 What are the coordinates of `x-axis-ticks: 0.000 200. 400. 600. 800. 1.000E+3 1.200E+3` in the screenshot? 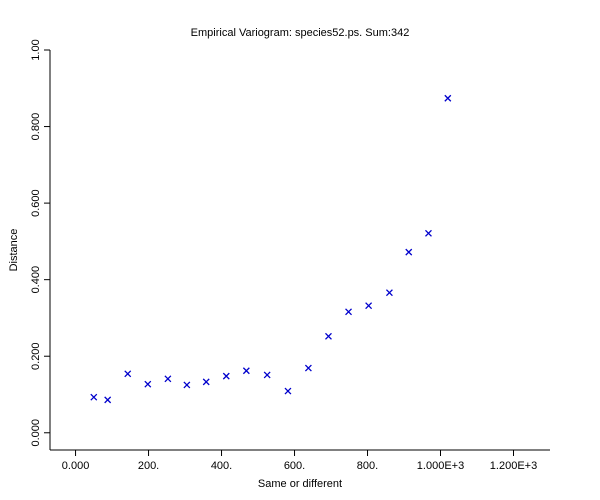 It's located at (299, 461).